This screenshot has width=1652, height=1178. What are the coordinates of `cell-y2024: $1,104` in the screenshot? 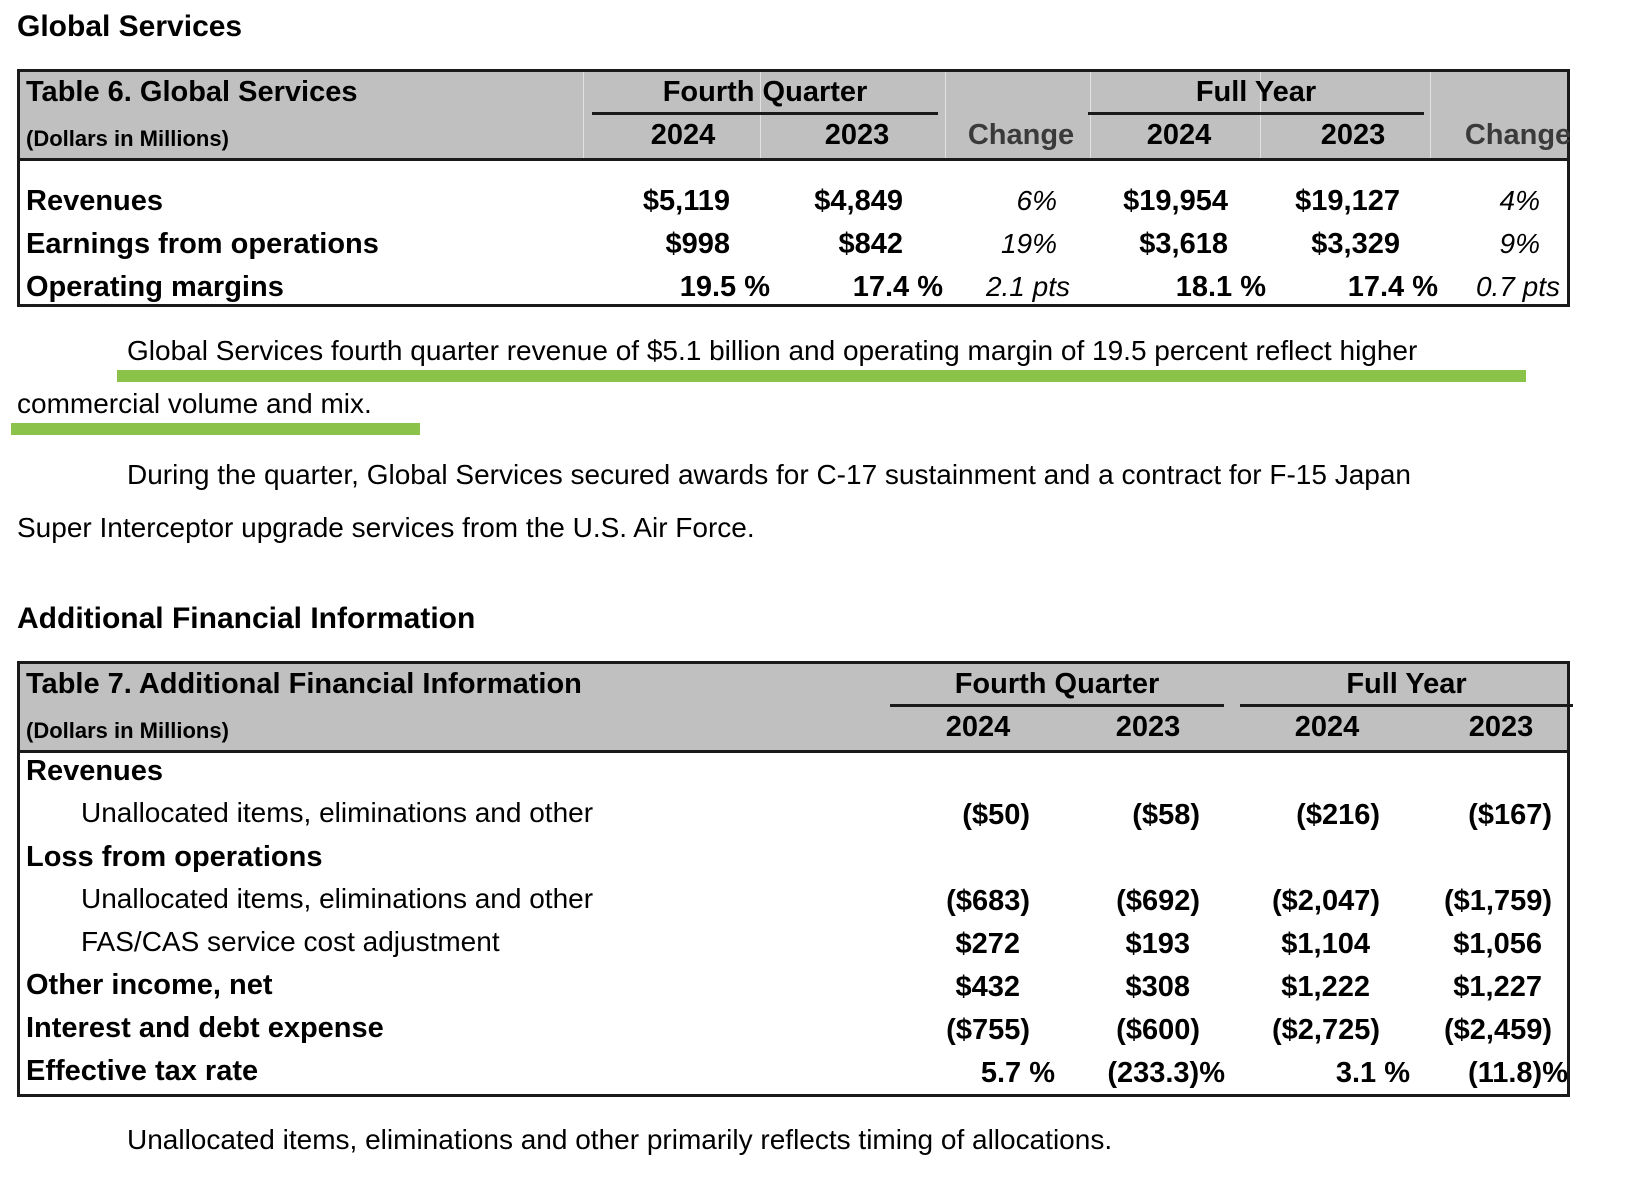 It's located at (1325, 944).